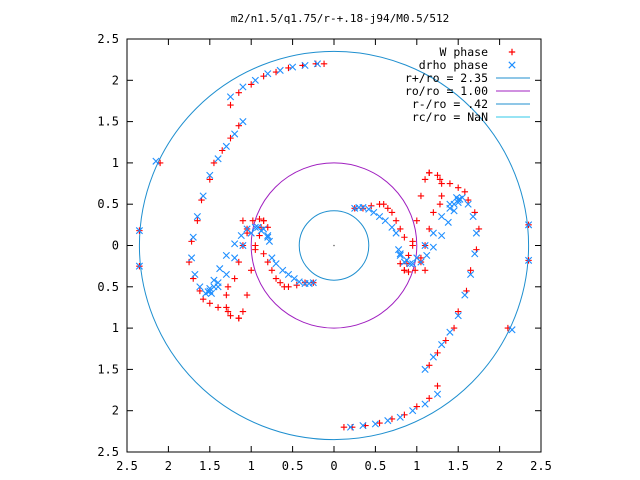 The height and width of the screenshot is (480, 640). I want to click on y-tick-label-0: 2.5, so click(108, 39).